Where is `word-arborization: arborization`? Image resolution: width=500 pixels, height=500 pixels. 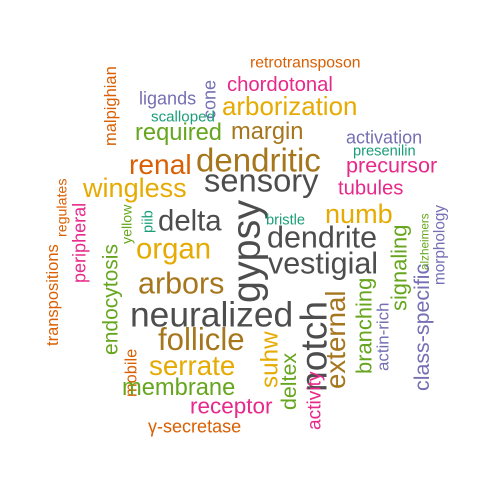
word-arborization: arborization is located at coordinates (290, 106).